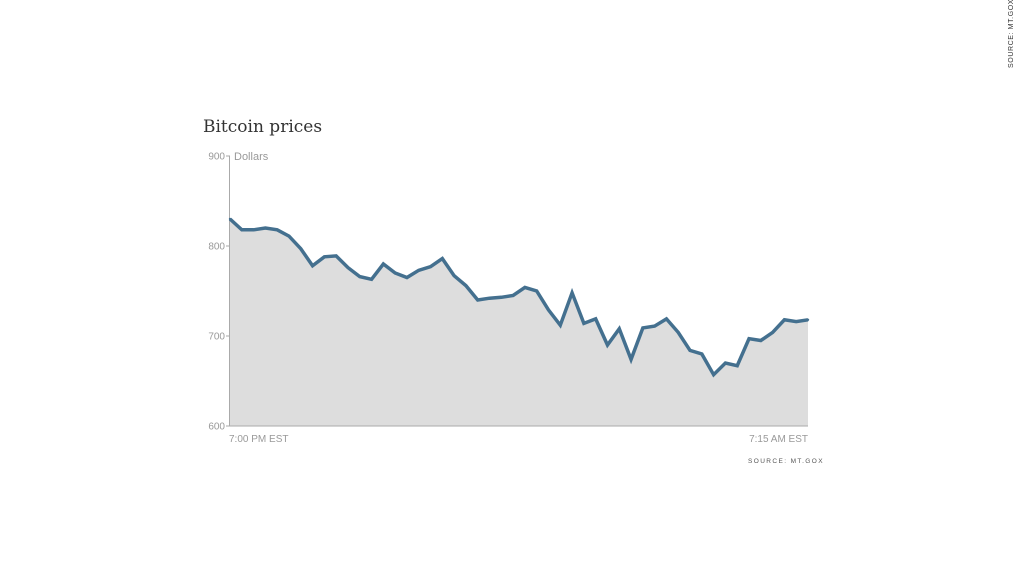  What do you see at coordinates (258, 439) in the screenshot?
I see `x-tick-label-start: 7:00 PM EST` at bounding box center [258, 439].